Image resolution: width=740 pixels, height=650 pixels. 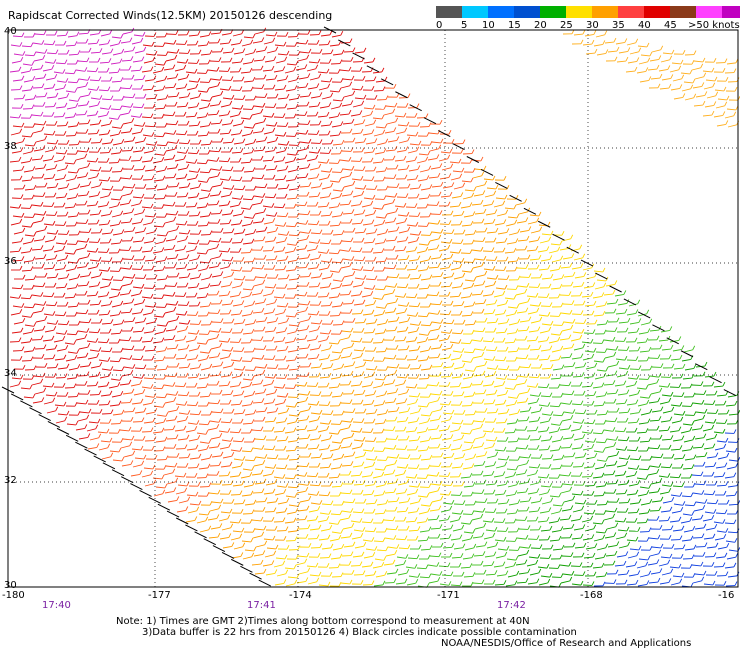 What do you see at coordinates (177, 393) in the screenshot?
I see `wind-barb-flag-1990` at bounding box center [177, 393].